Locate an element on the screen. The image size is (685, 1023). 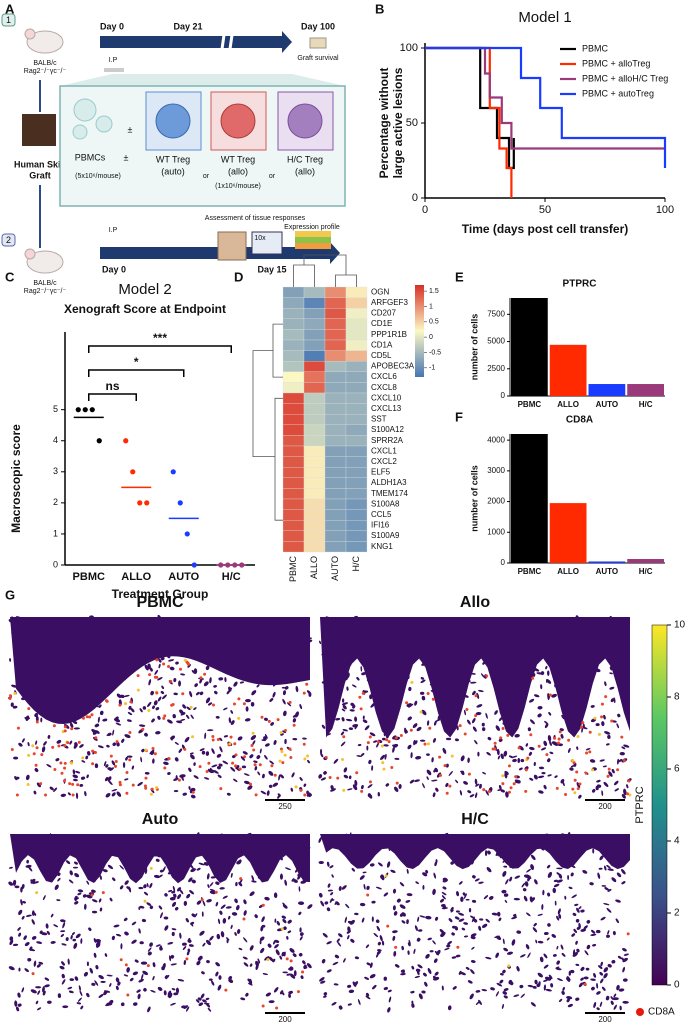
graft-survival: Graft survival is located at coordinates (318, 58).